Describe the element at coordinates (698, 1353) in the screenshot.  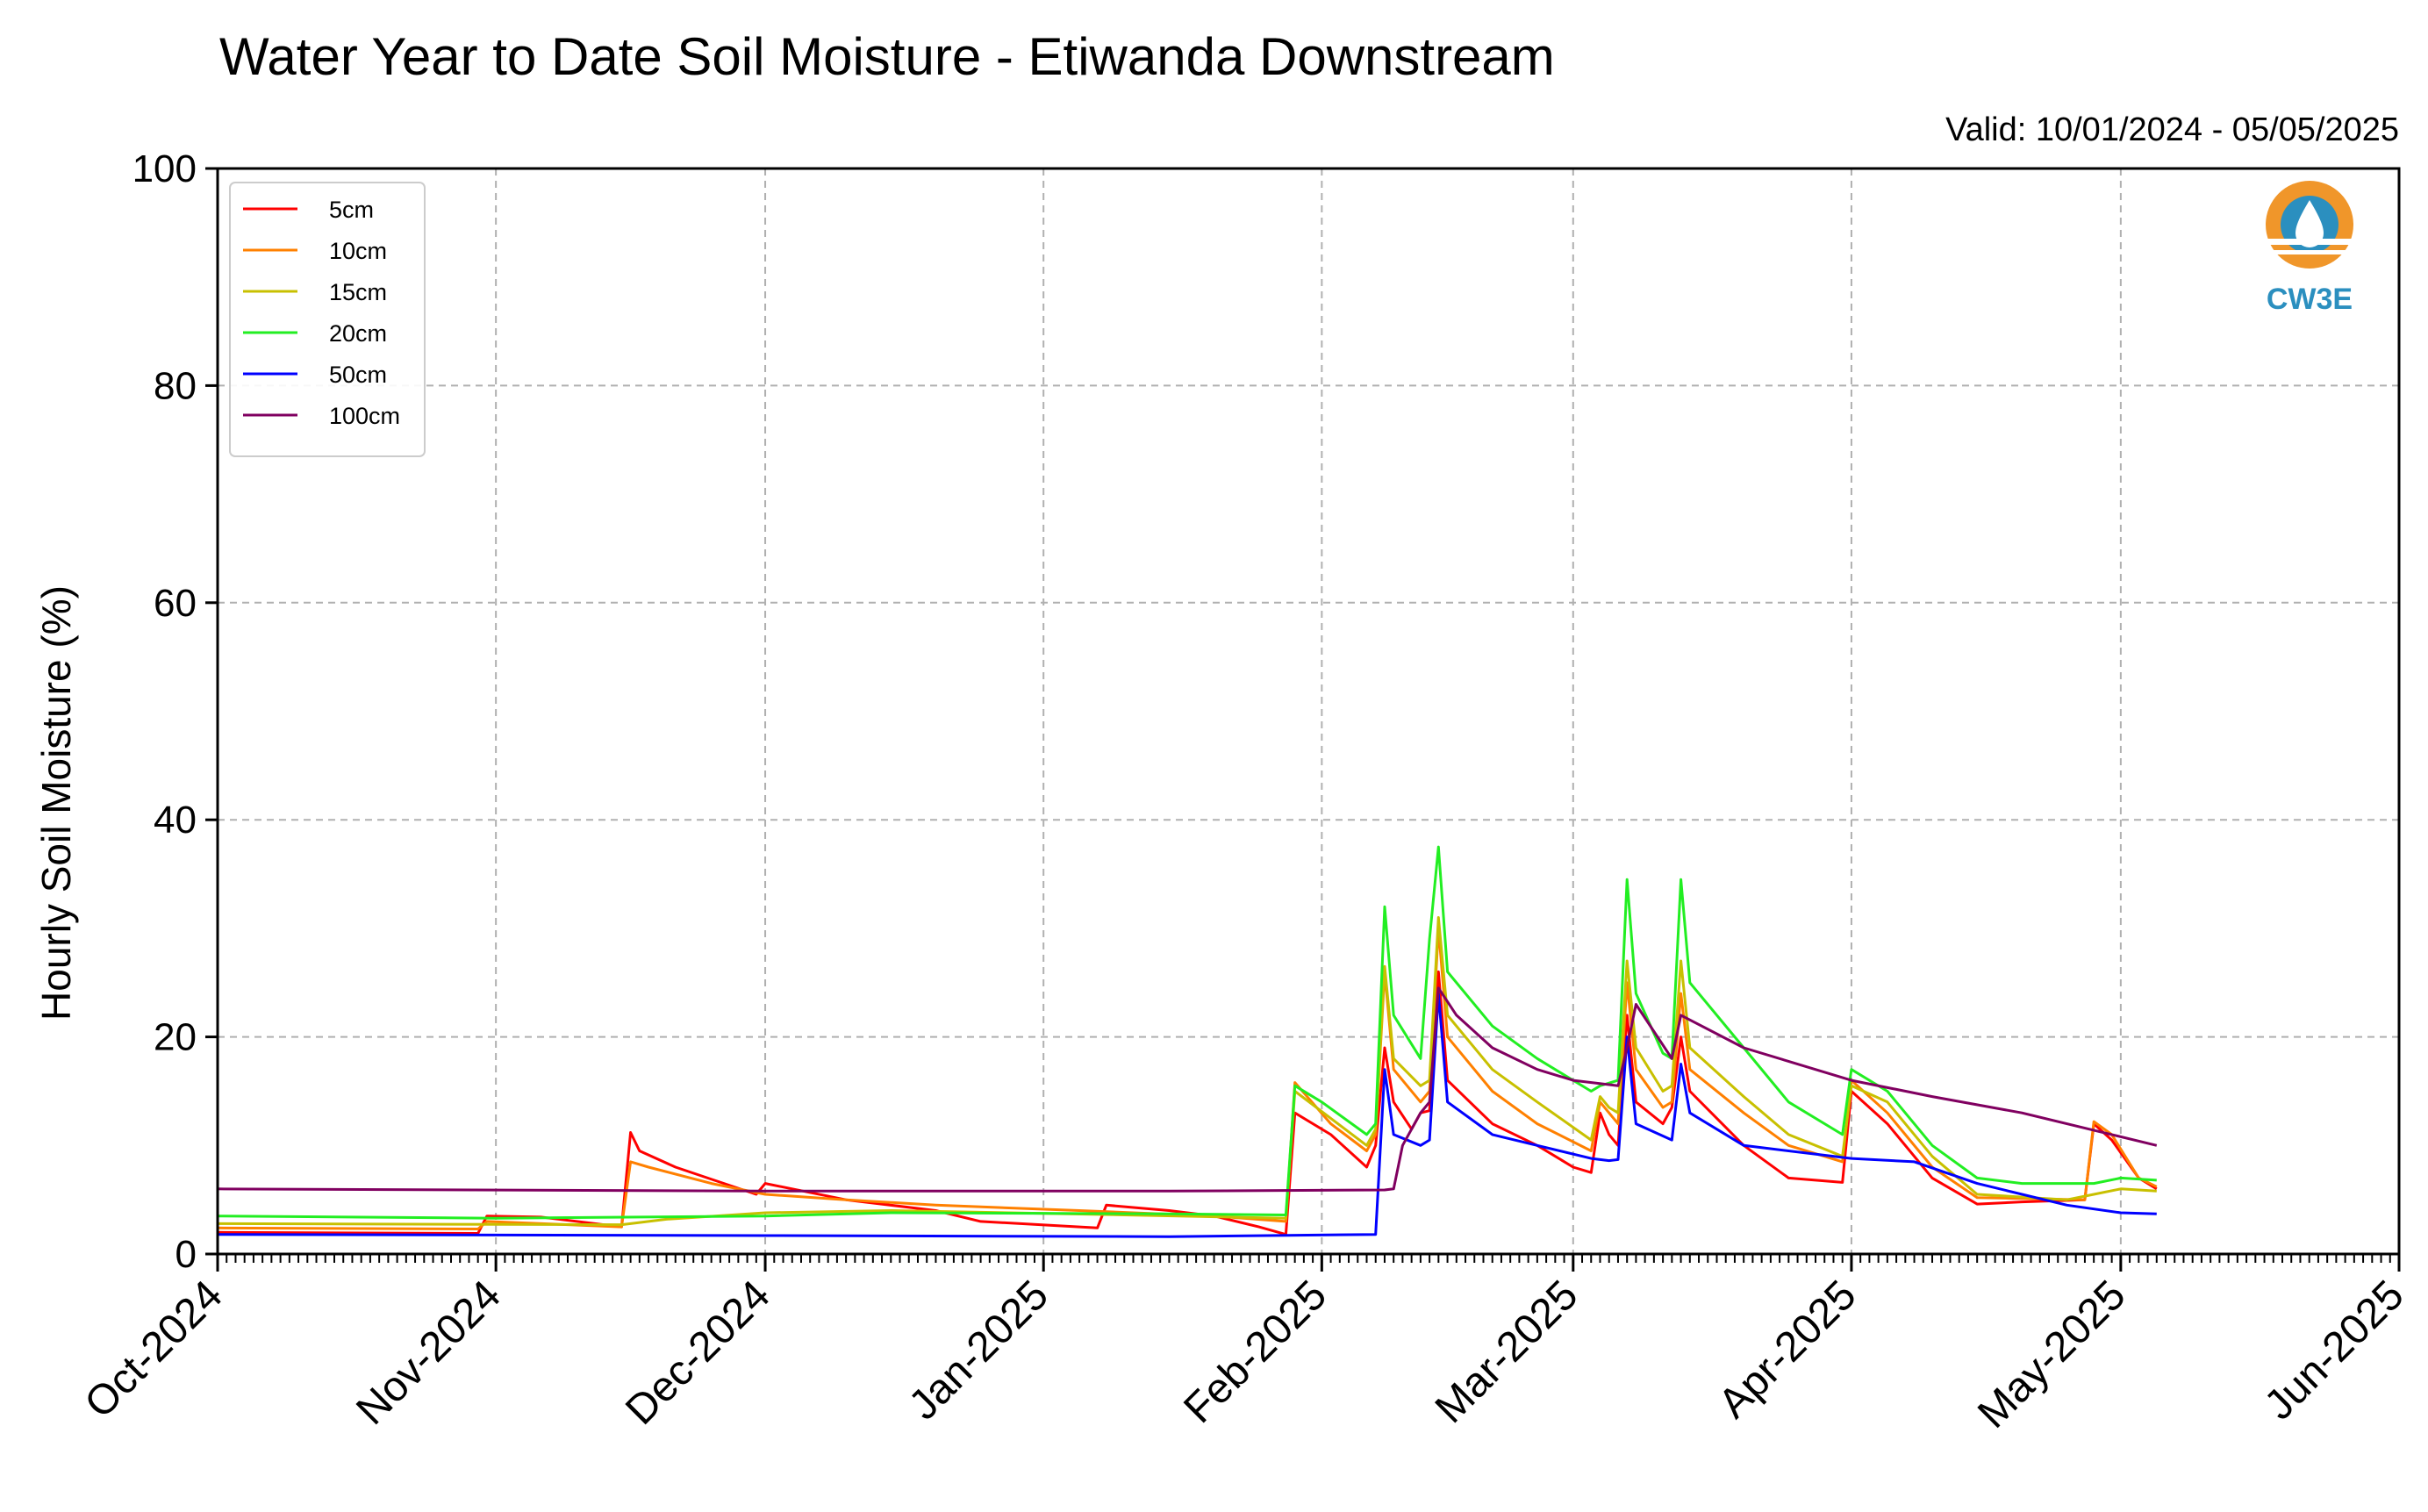
I see `x-tick-label: Dec-2024` at that location.